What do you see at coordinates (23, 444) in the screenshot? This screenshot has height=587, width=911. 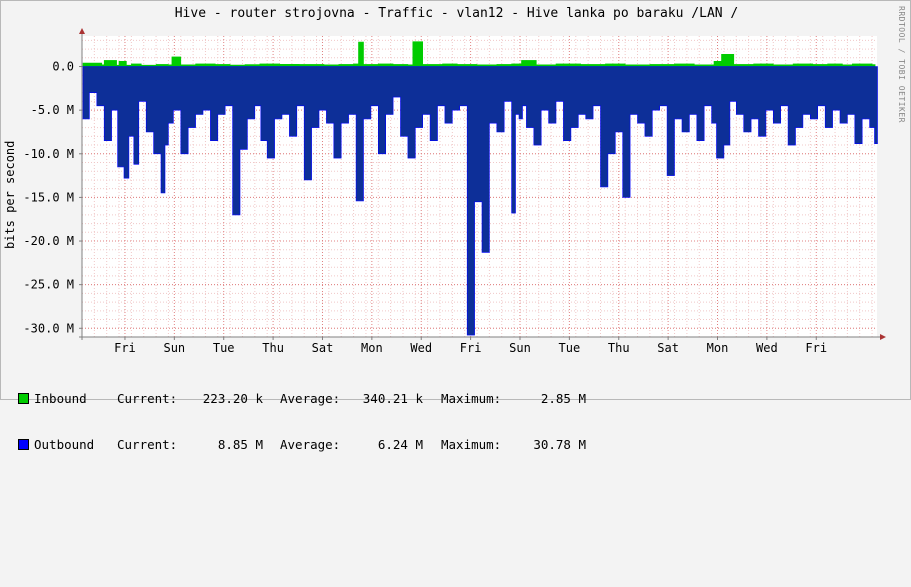 I see `outbound-swatch` at bounding box center [23, 444].